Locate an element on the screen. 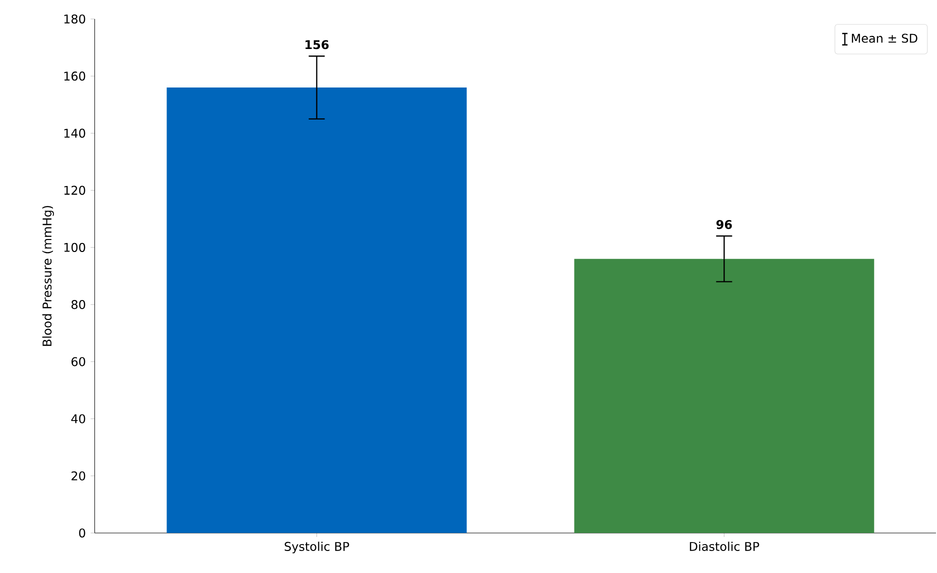 This screenshot has height=573, width=937. text: Mean ± SD is located at coordinates (885, 38).